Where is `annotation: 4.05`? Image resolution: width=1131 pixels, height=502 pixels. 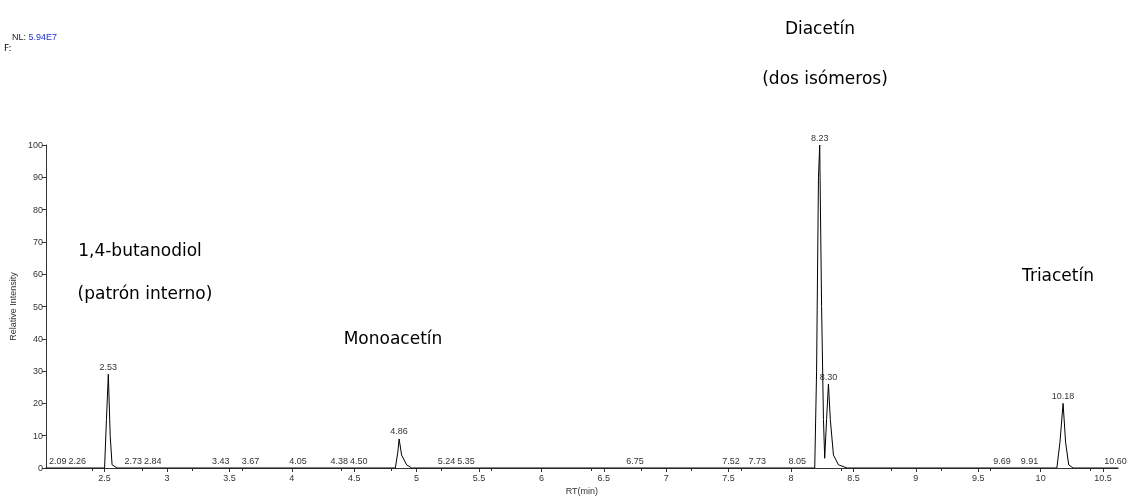 annotation: 4.05 is located at coordinates (298, 460).